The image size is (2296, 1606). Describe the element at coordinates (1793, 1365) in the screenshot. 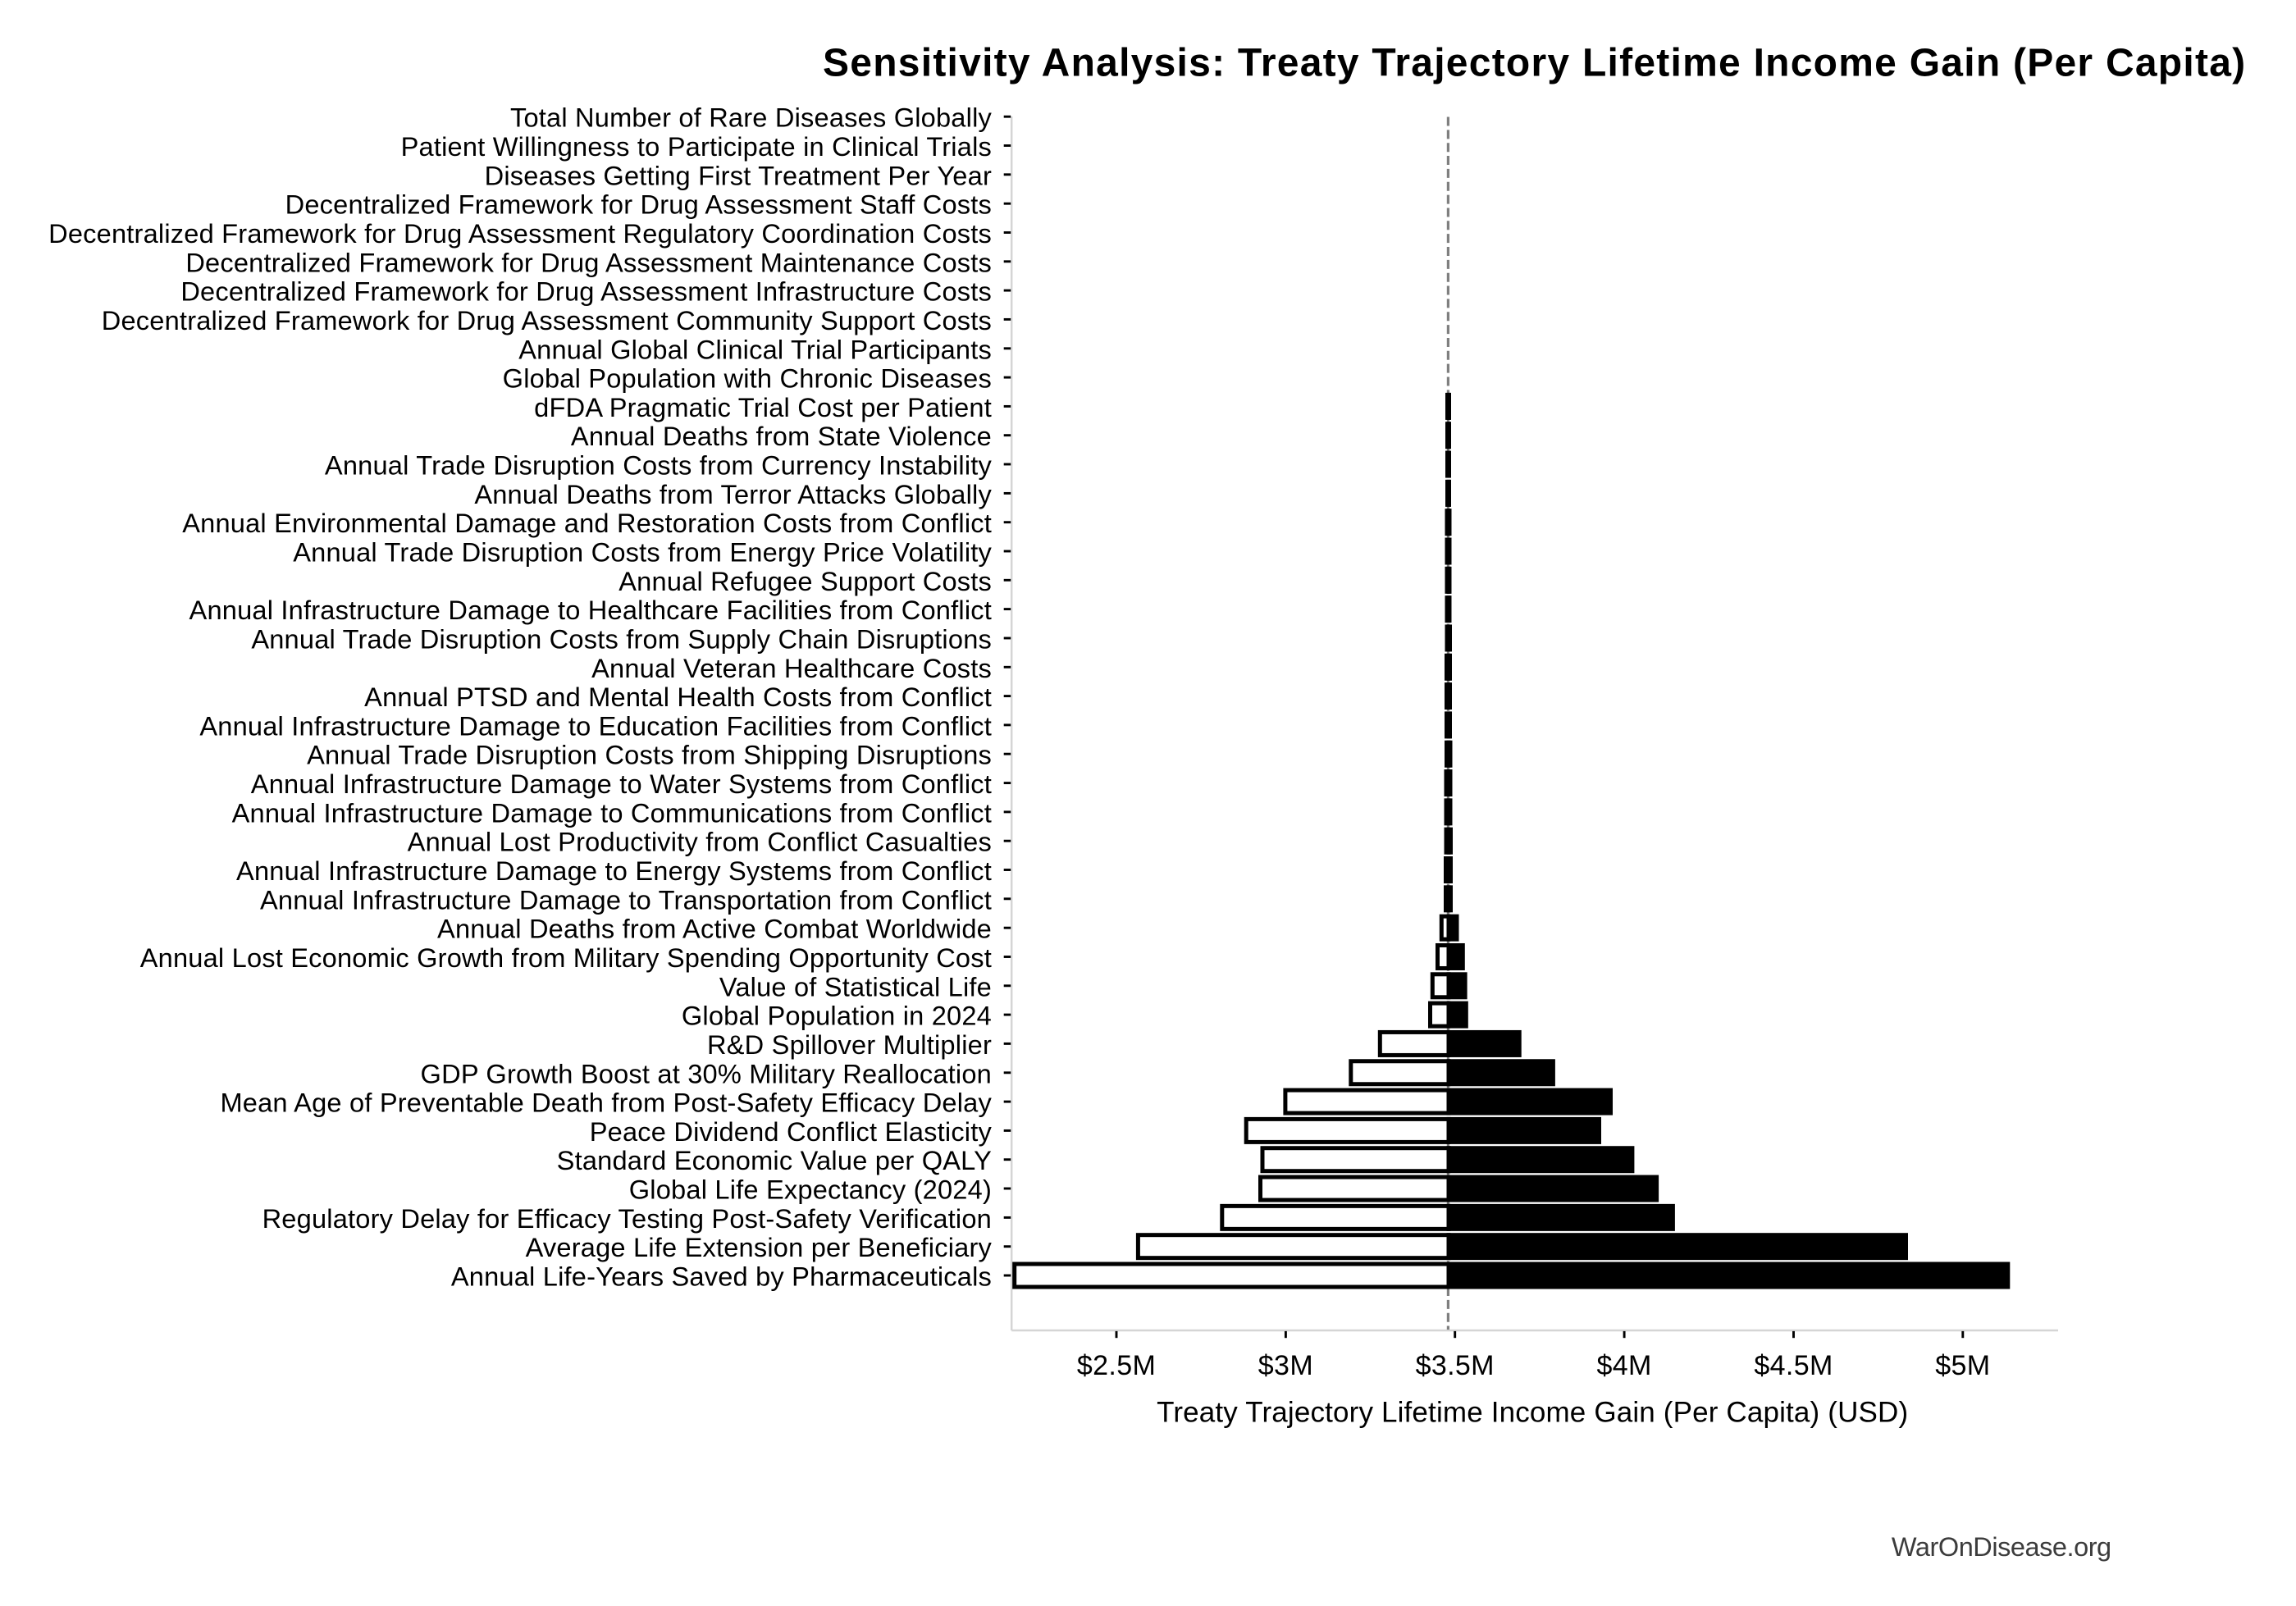

I see `svg-text: $4.5M` at that location.